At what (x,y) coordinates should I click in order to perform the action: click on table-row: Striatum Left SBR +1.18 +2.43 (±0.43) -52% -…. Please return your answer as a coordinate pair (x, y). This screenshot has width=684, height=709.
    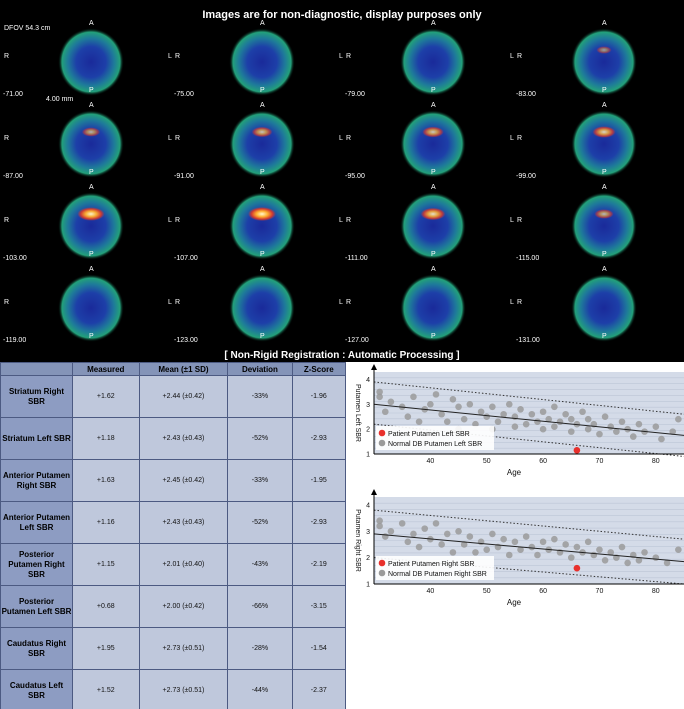
    Looking at the image, I should click on (173, 438).